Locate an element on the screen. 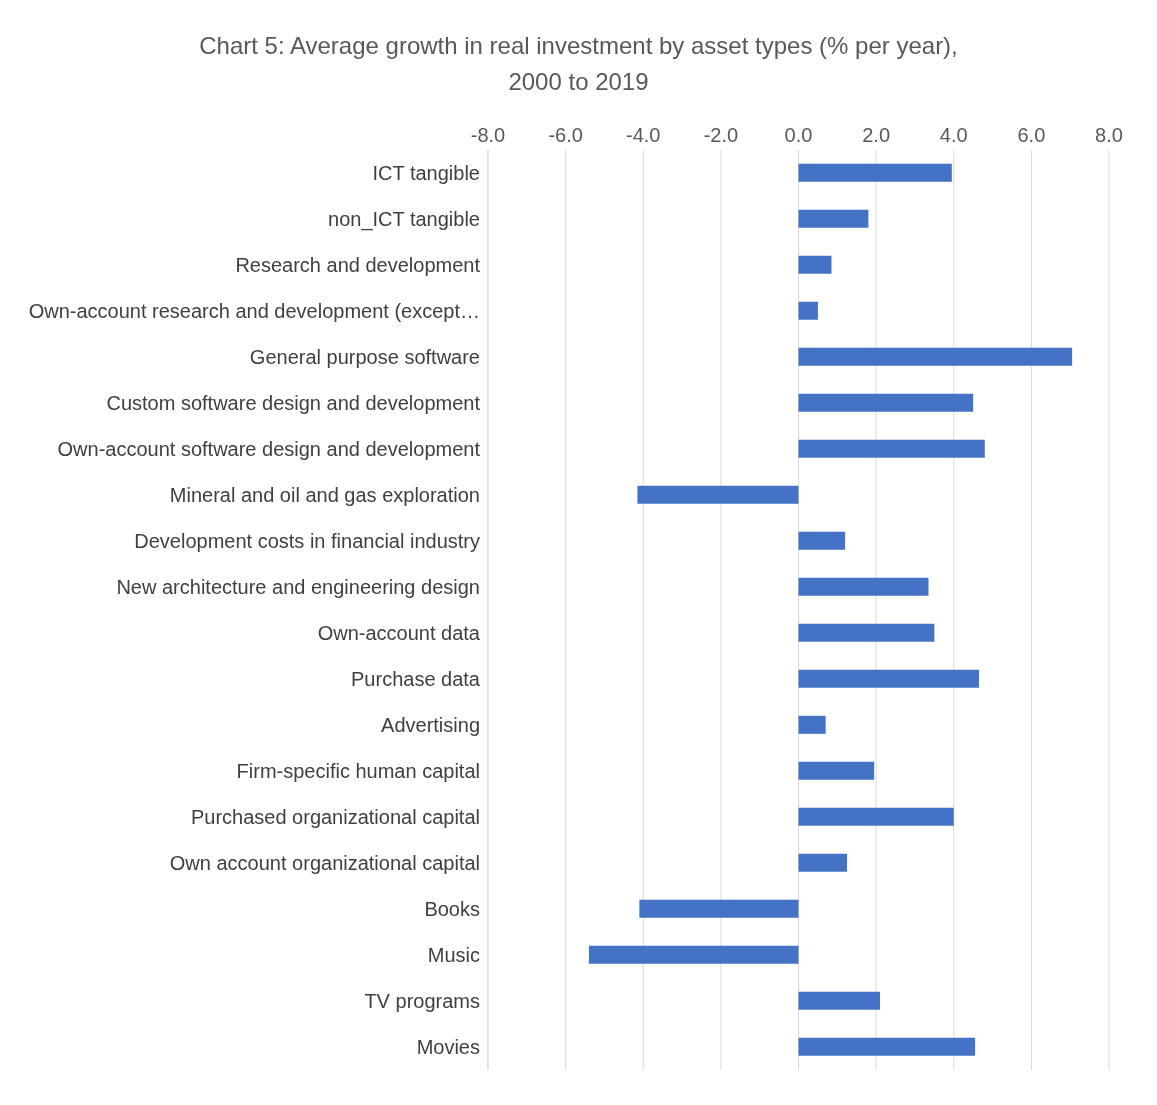  x-tick-label: 0.0 is located at coordinates (798, 135).